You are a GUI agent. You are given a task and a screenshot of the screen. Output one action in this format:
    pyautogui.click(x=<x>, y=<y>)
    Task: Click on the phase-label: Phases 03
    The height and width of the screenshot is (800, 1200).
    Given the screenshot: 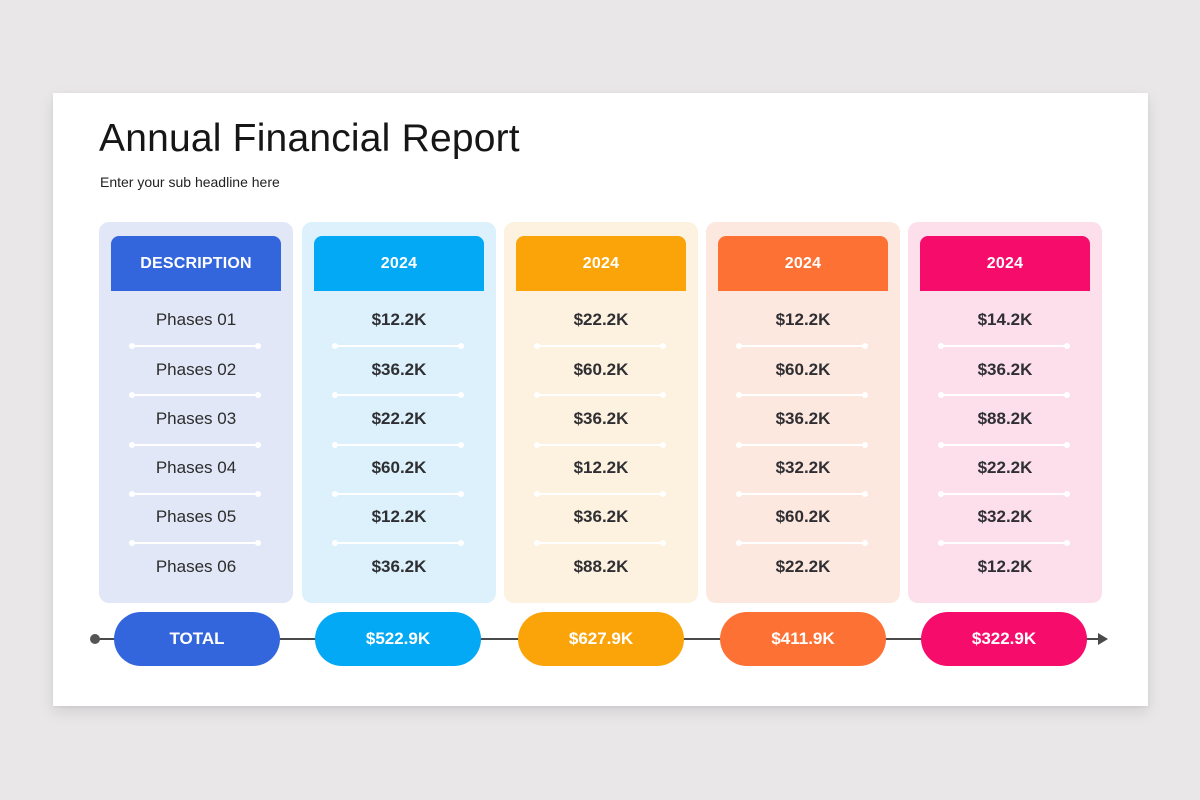 What is the action you would take?
    pyautogui.click(x=196, y=418)
    